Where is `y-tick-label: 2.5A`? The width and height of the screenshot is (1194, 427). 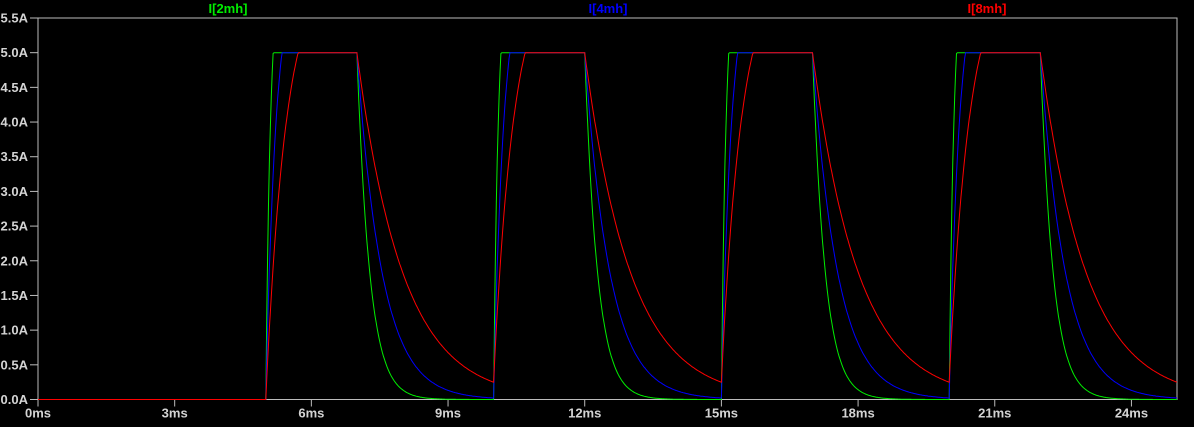 y-tick-label: 2.5A is located at coordinates (15, 226).